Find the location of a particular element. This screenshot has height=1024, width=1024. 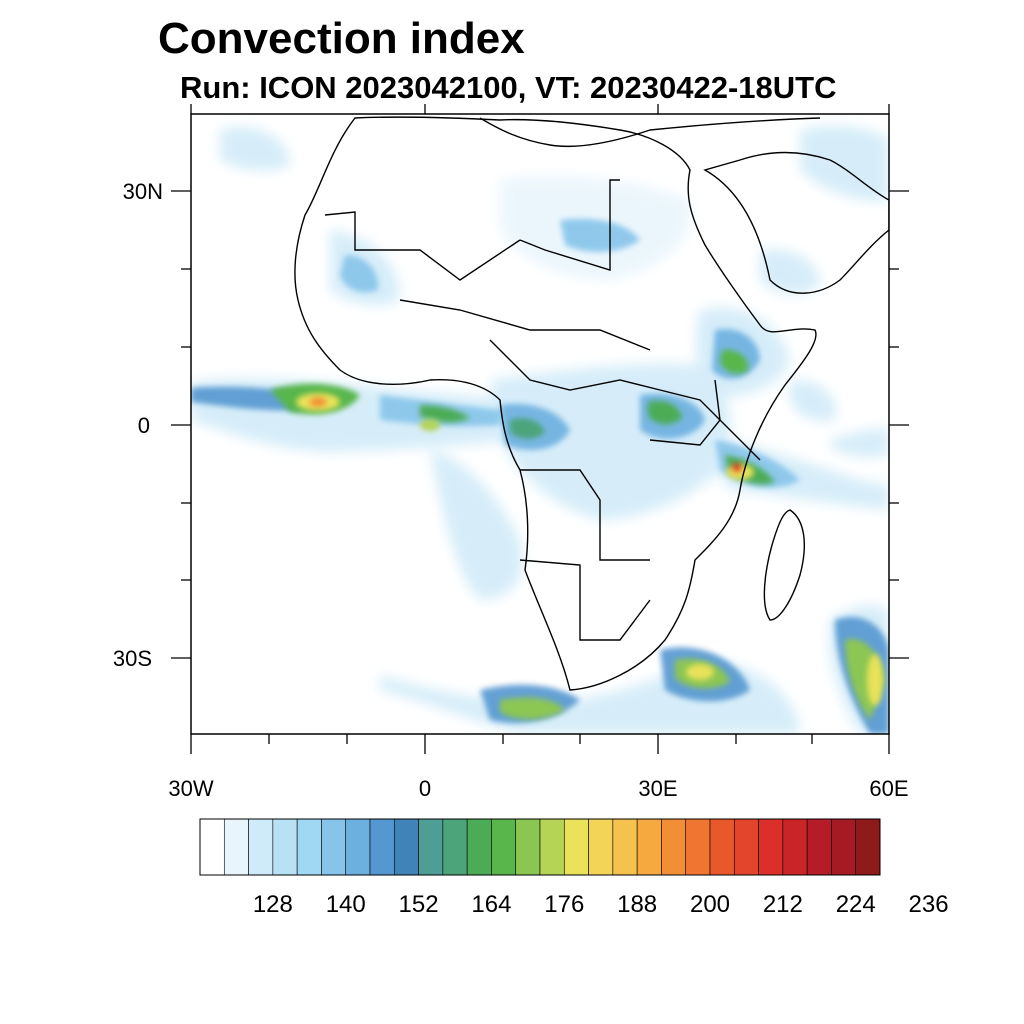

colorbar-label: 224 is located at coordinates (856, 904).